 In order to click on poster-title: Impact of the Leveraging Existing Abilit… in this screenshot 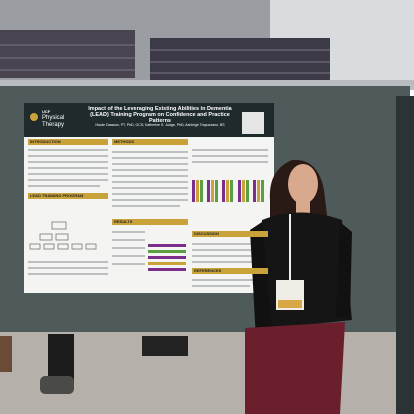, I will do `click(160, 115)`.